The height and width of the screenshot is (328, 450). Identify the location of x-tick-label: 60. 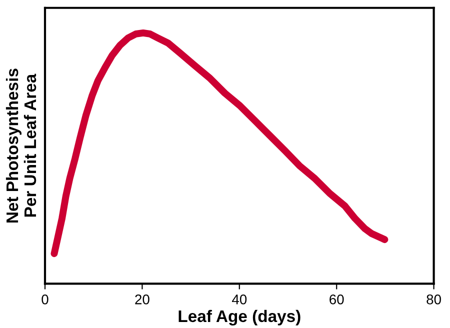
(337, 299).